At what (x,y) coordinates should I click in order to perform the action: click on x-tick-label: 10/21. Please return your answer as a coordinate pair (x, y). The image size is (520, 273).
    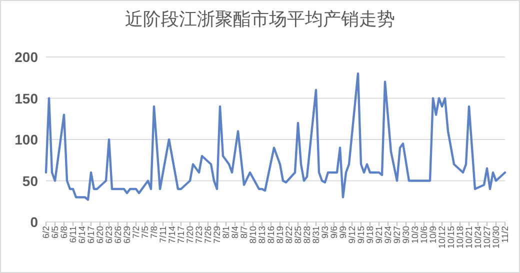
    Looking at the image, I should click on (469, 237).